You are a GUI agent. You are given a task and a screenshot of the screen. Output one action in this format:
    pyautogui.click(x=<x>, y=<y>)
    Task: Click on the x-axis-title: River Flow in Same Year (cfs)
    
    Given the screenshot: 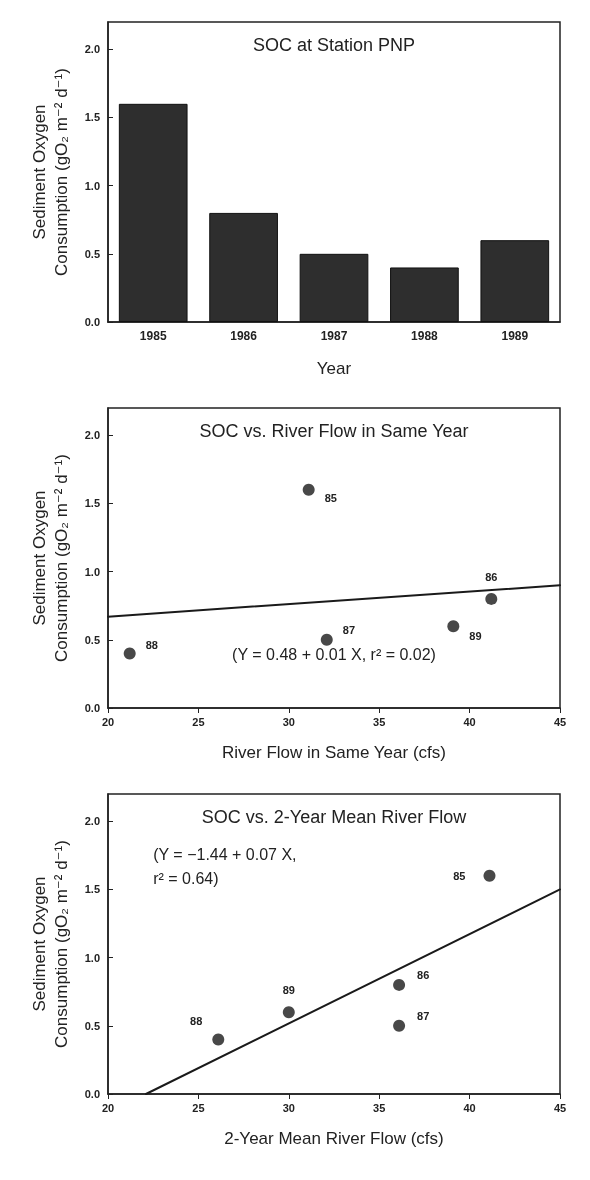 What is the action you would take?
    pyautogui.click(x=334, y=752)
    